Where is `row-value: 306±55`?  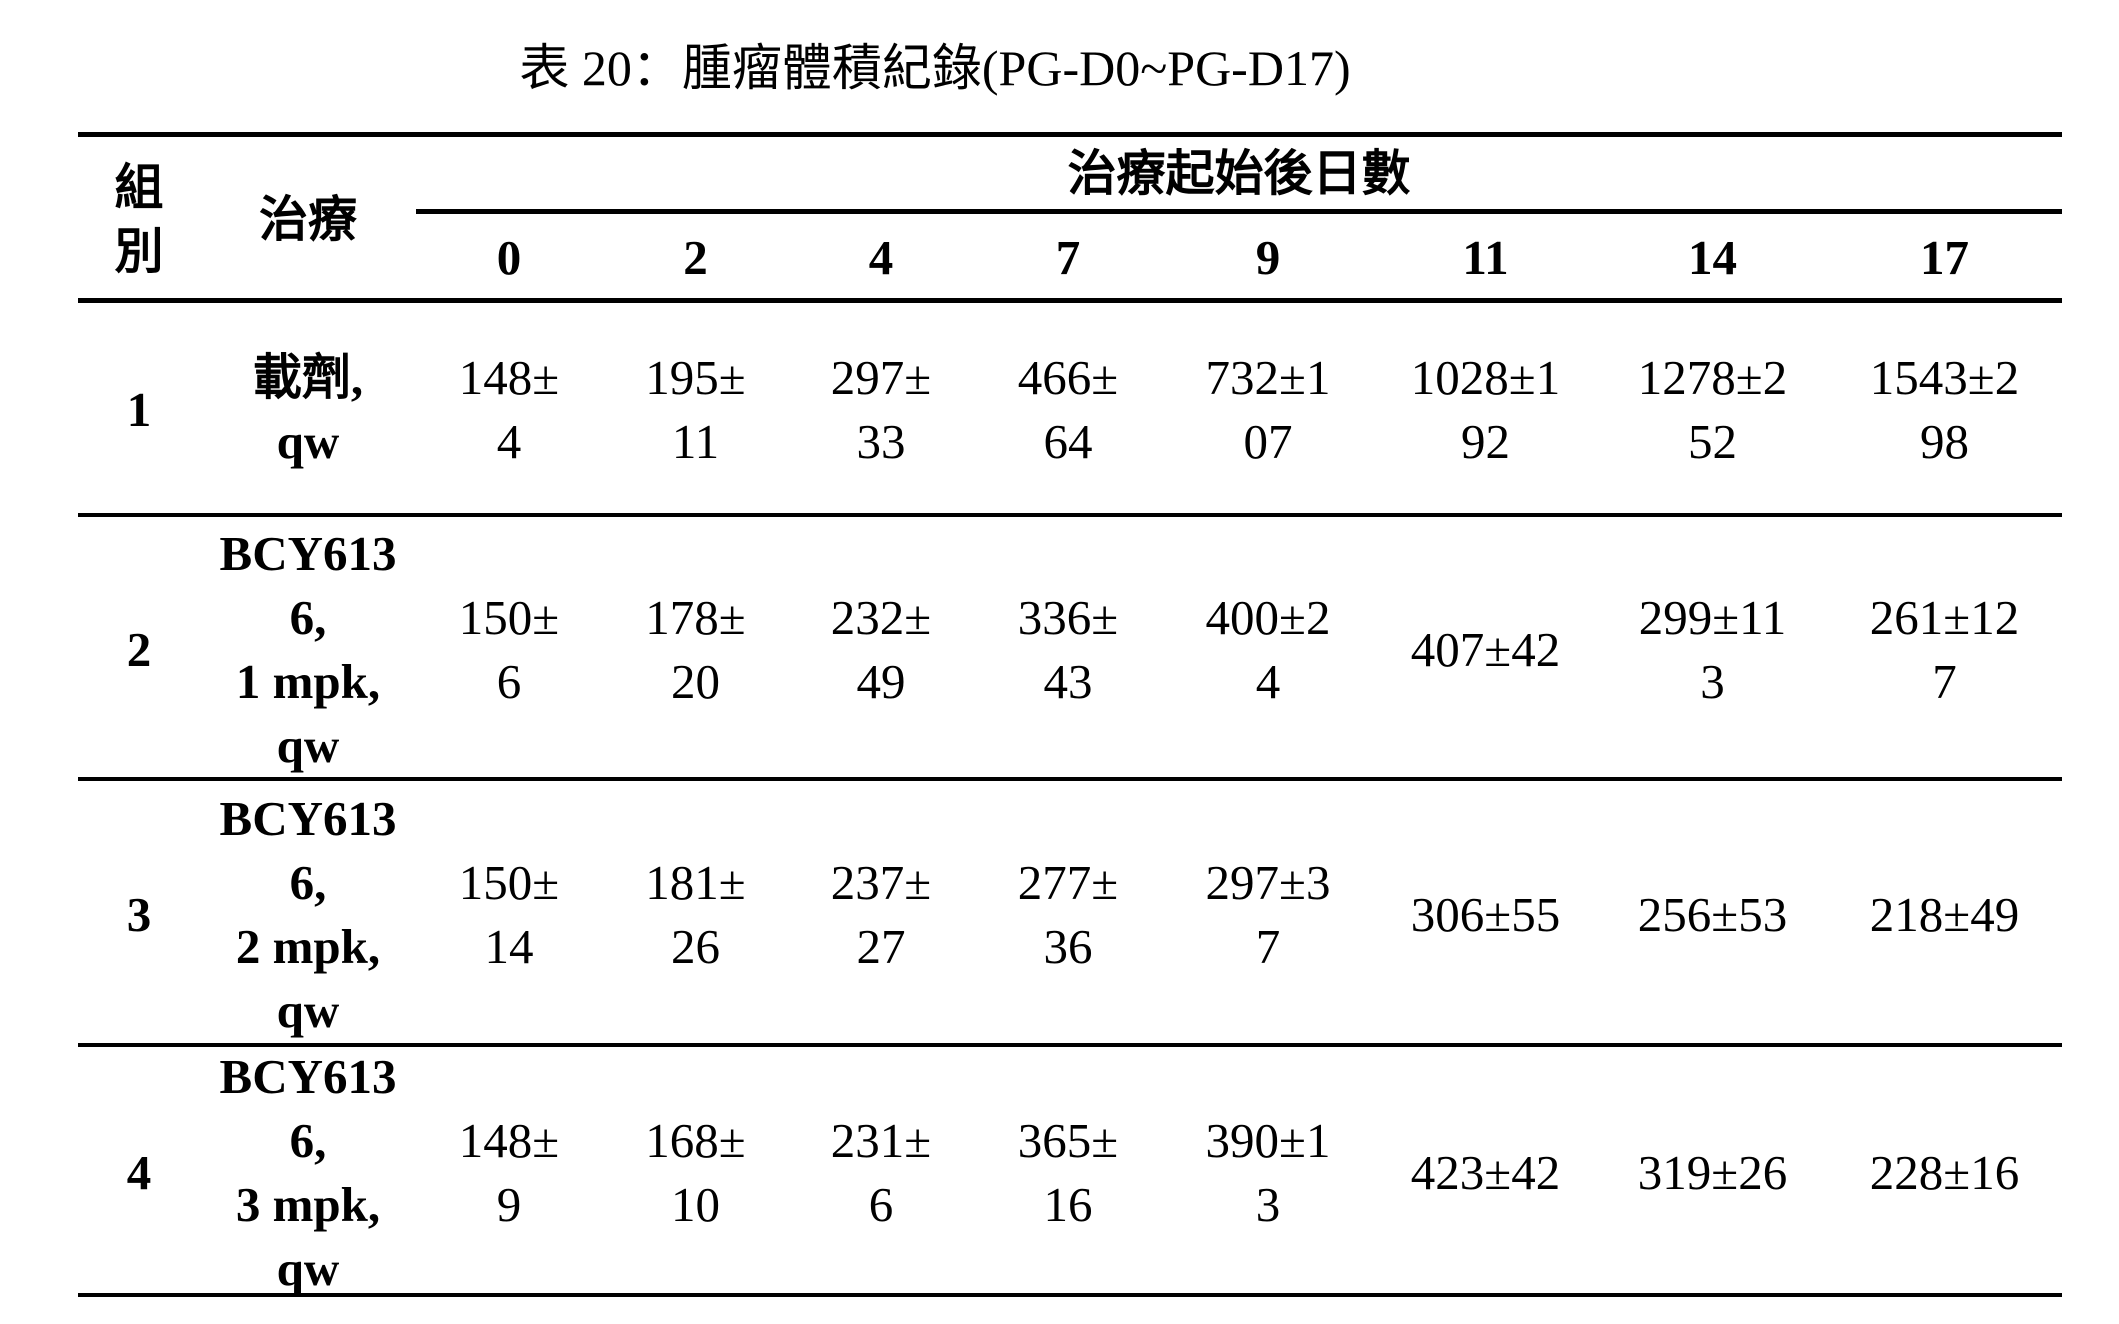 row-value: 306±55 is located at coordinates (1485, 915).